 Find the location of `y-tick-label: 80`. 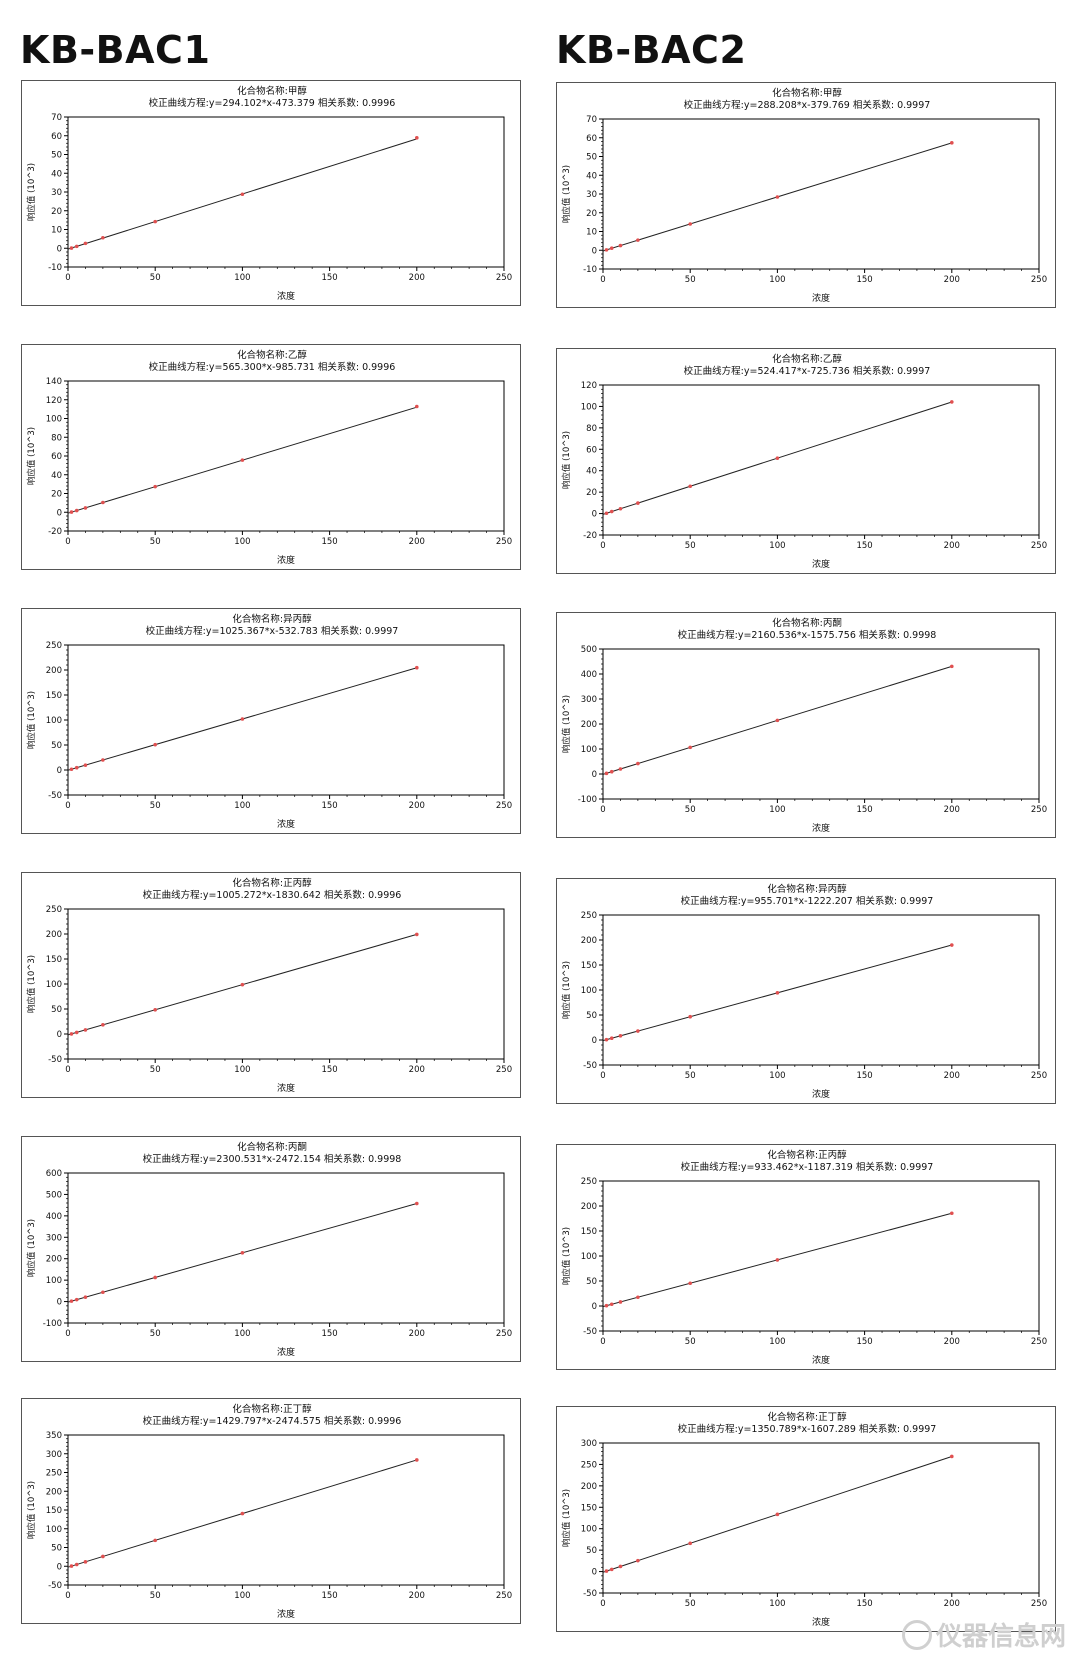

y-tick-label: 80 is located at coordinates (591, 429).